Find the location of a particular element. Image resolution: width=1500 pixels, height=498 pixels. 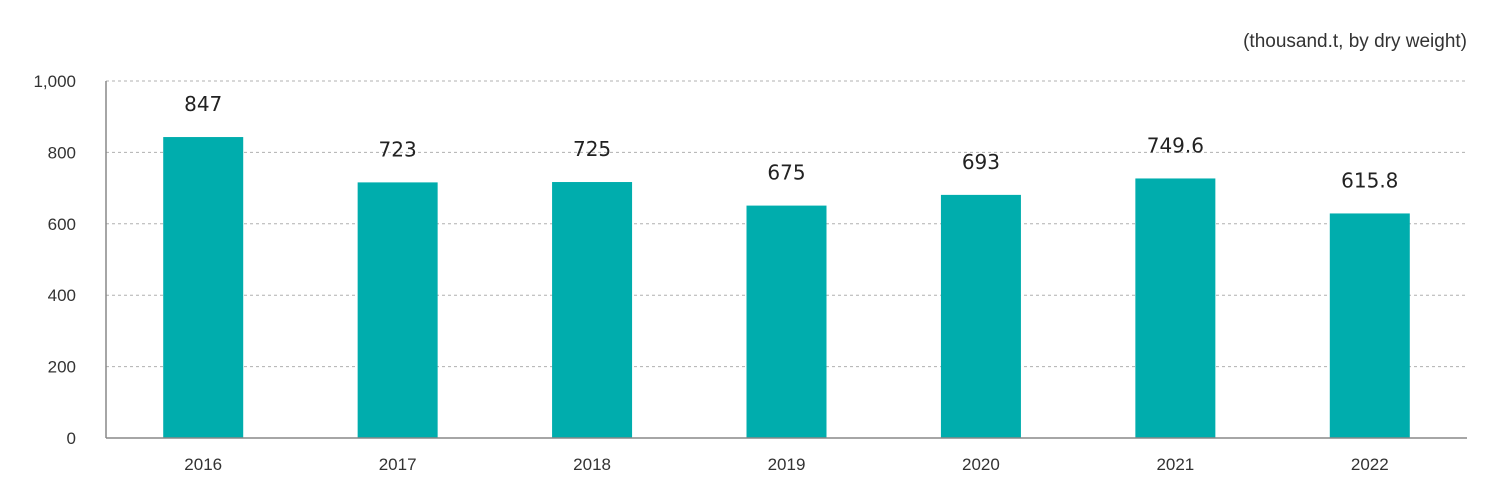

unit-label: (thousand.t, by dry weight) is located at coordinates (1355, 41).